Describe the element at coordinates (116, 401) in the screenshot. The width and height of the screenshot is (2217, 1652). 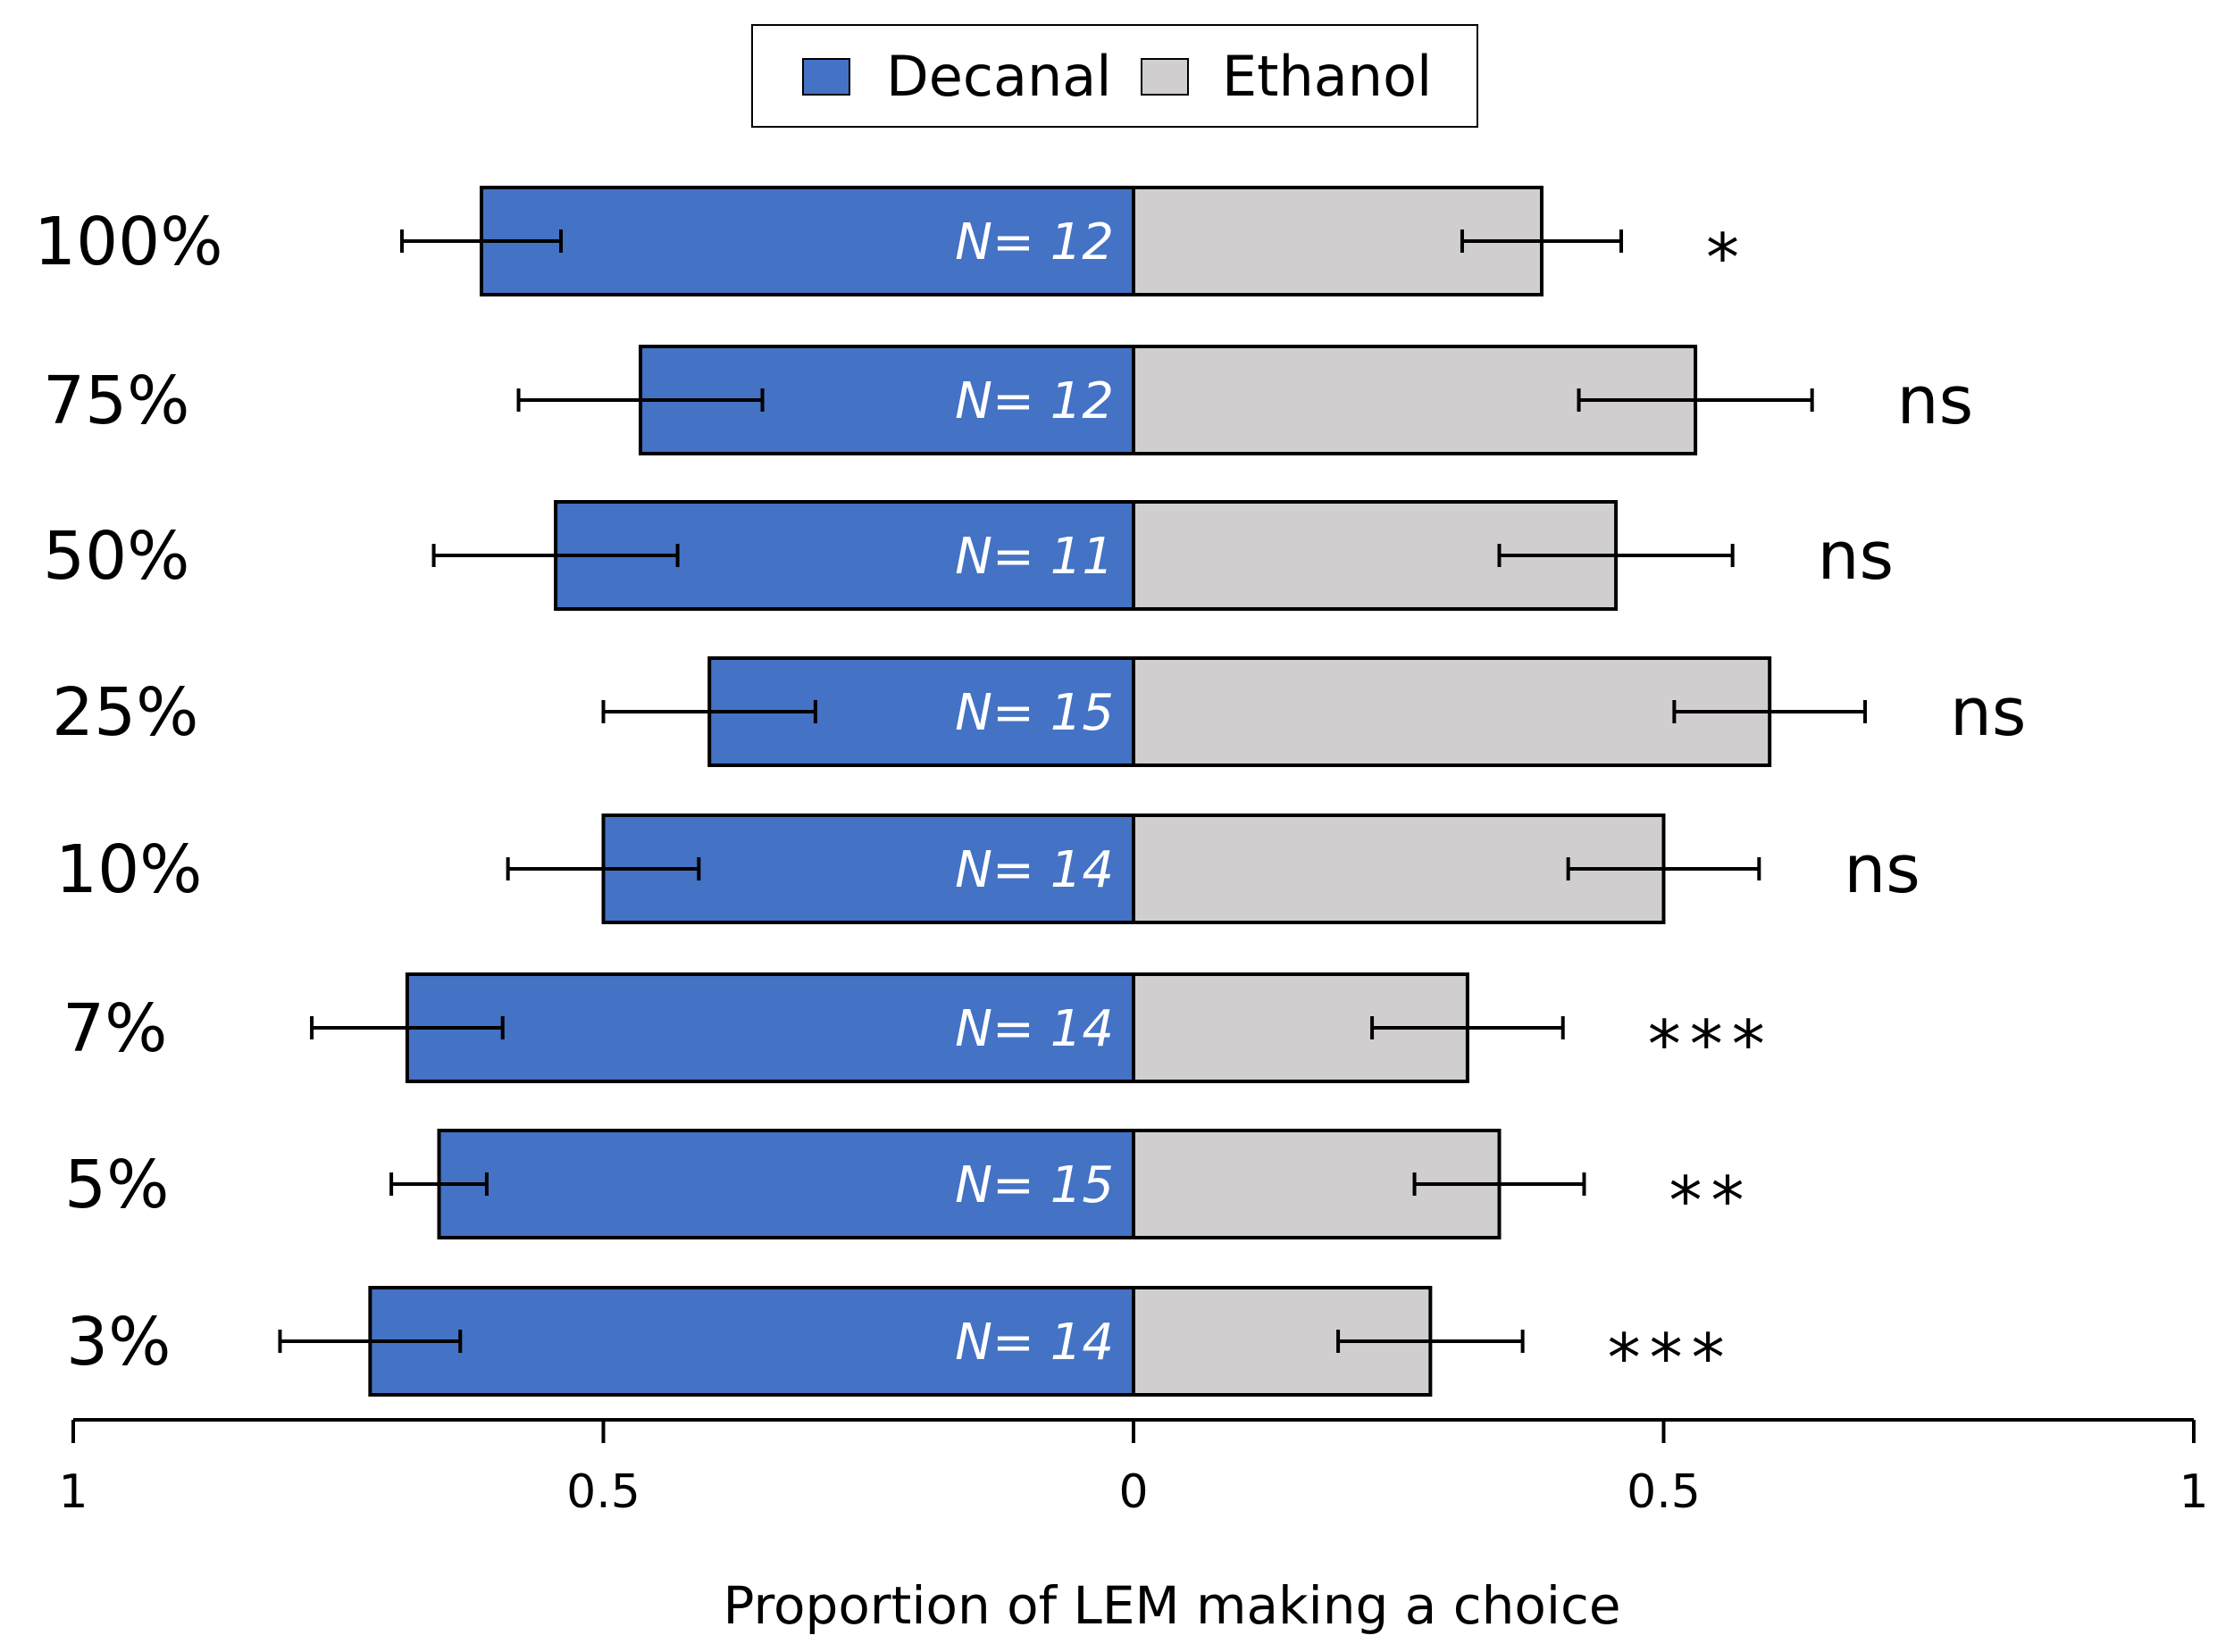
I see `category-label-1: 75%` at that location.